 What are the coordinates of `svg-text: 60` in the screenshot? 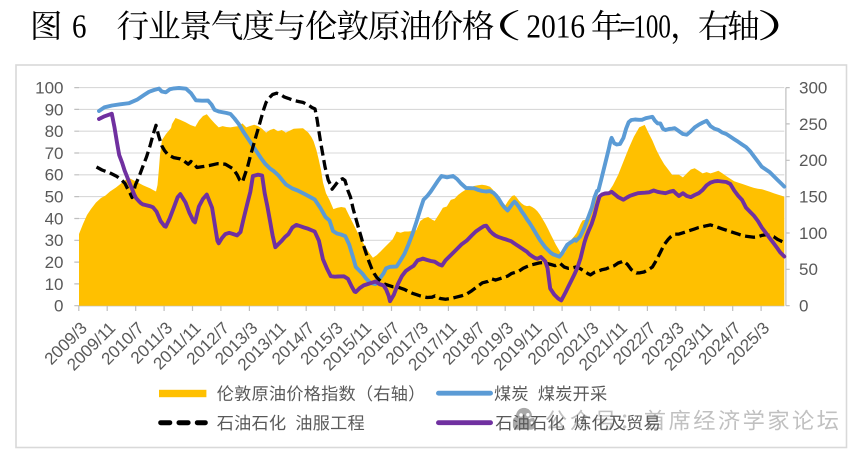 It's located at (54, 175).